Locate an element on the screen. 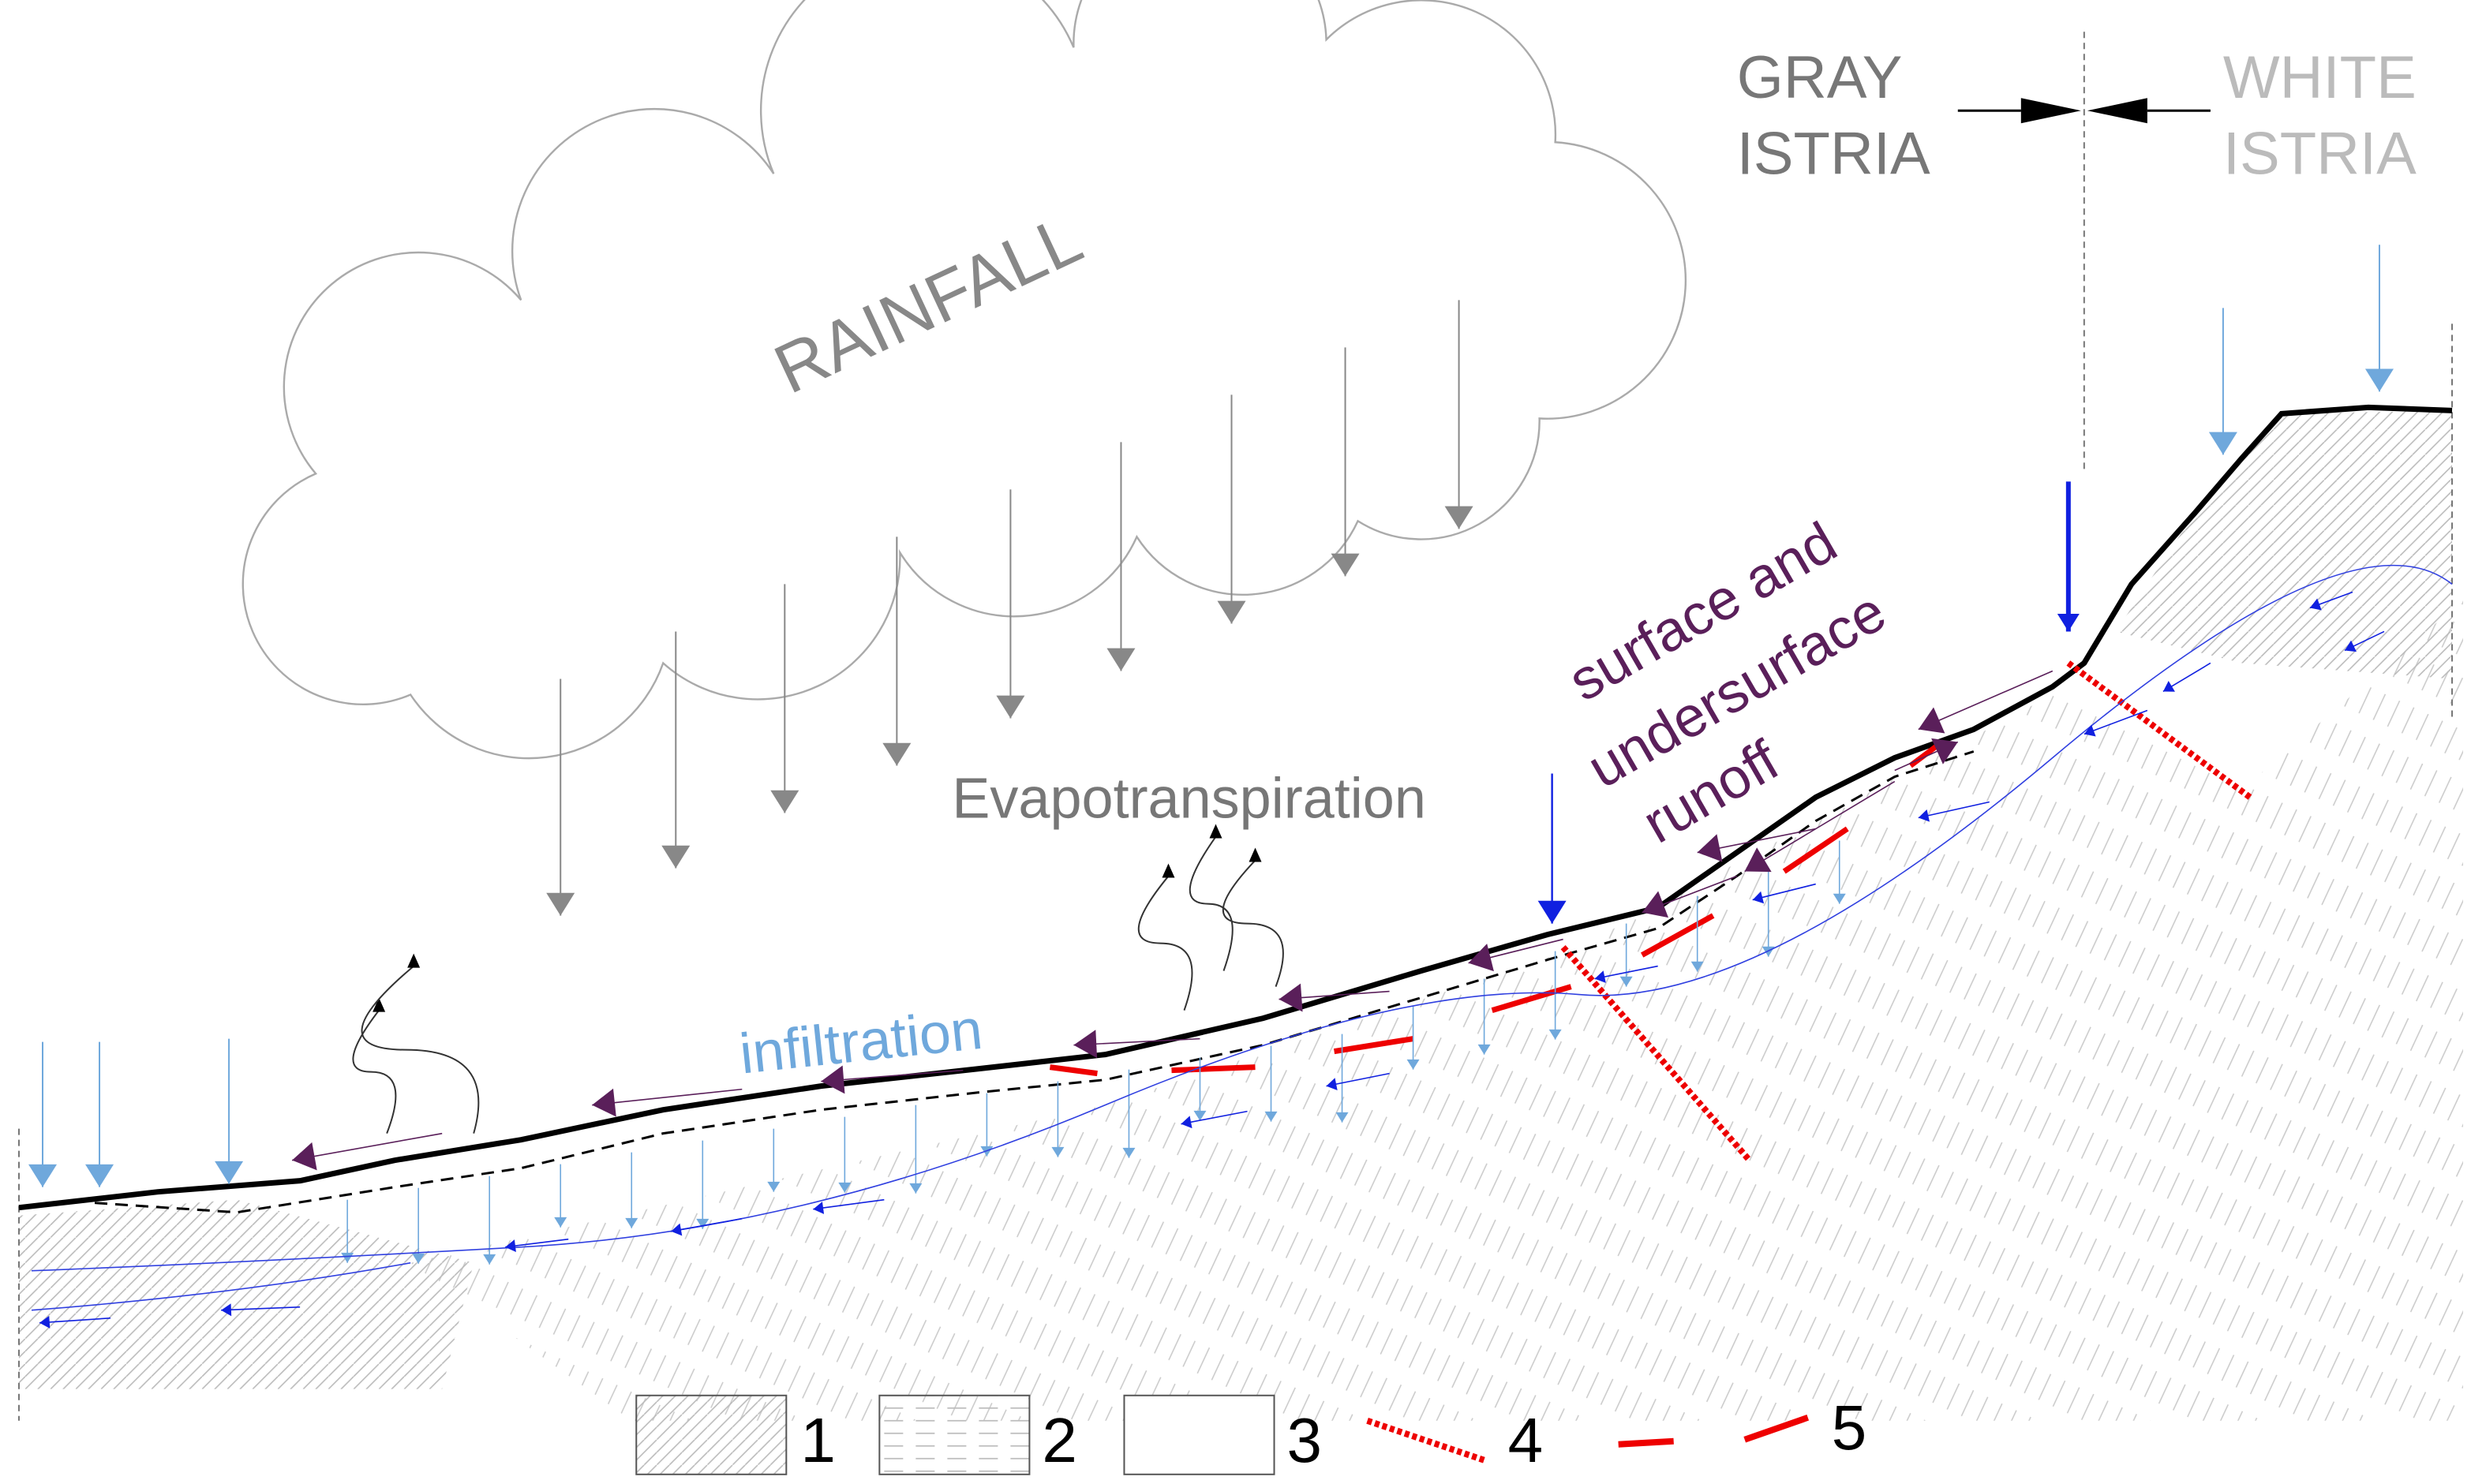 This screenshot has height=1484, width=2471. limestone-left is located at coordinates (246, 1294).